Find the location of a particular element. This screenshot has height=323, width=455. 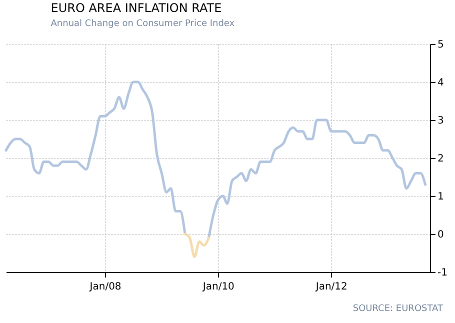

line-series is located at coordinates (197, 245).